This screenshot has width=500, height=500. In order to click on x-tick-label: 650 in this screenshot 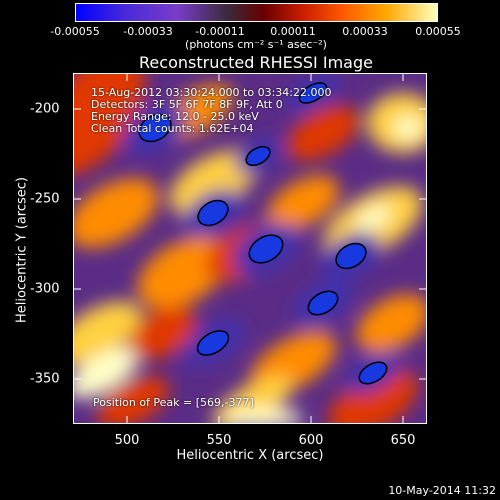, I will do `click(403, 440)`.